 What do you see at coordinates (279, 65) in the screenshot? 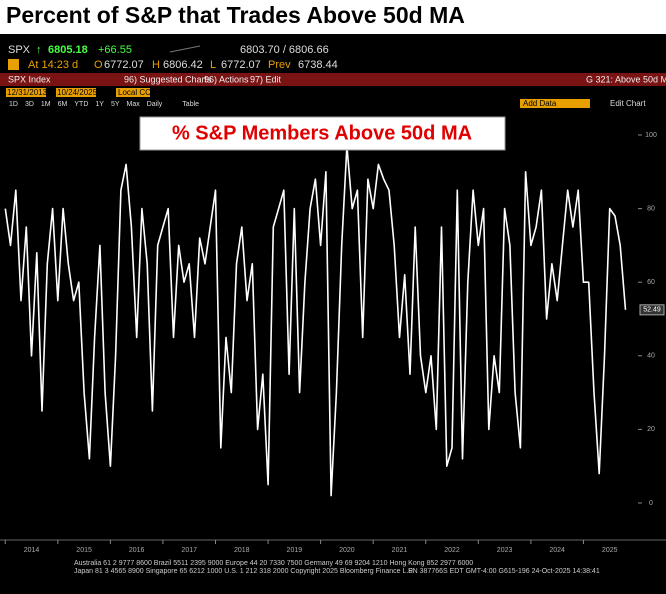
I see `prev-label: Prev` at bounding box center [279, 65].